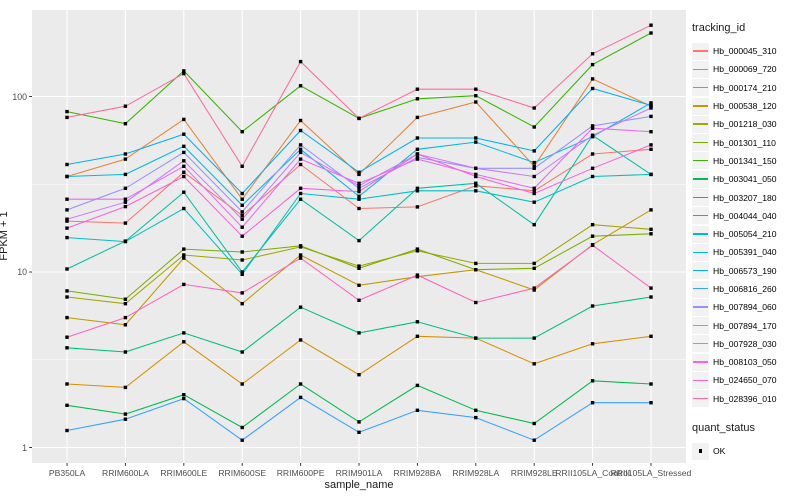 The height and width of the screenshot is (500, 800). Describe the element at coordinates (125, 473) in the screenshot. I see `x-tick-label: RRIM600LA` at that location.